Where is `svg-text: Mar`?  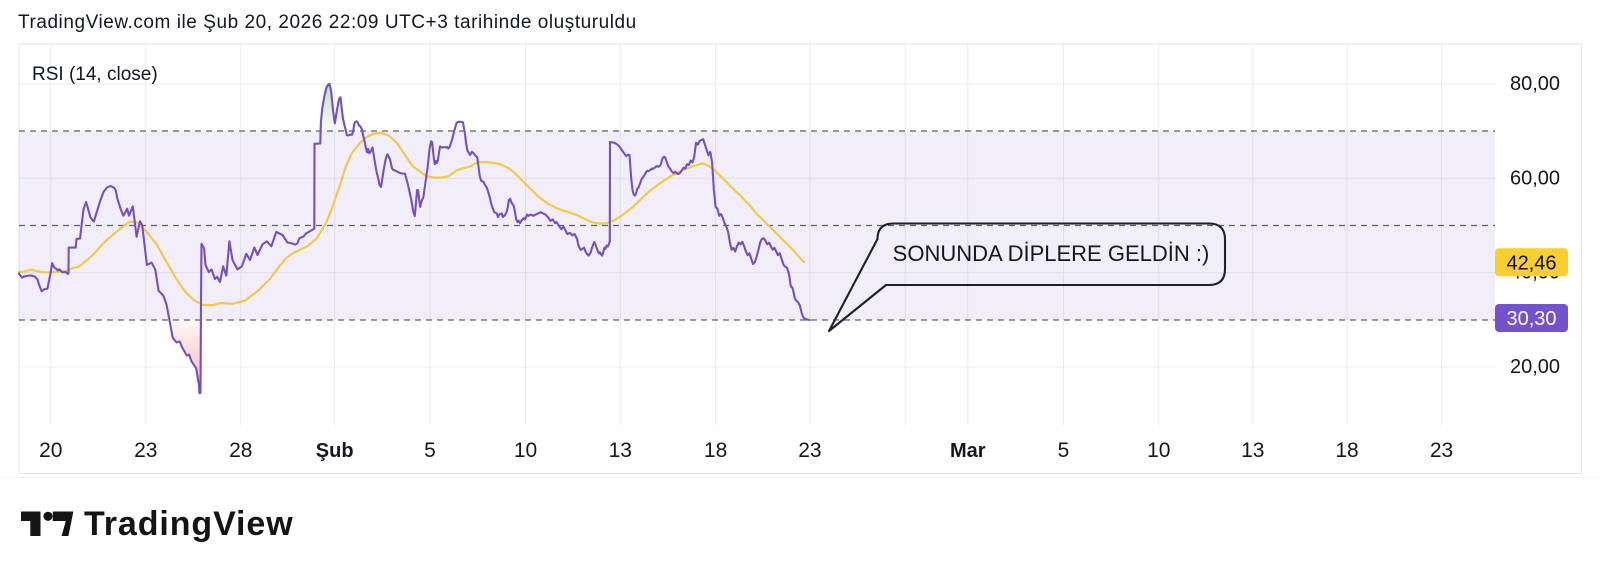 svg-text: Mar is located at coordinates (968, 451).